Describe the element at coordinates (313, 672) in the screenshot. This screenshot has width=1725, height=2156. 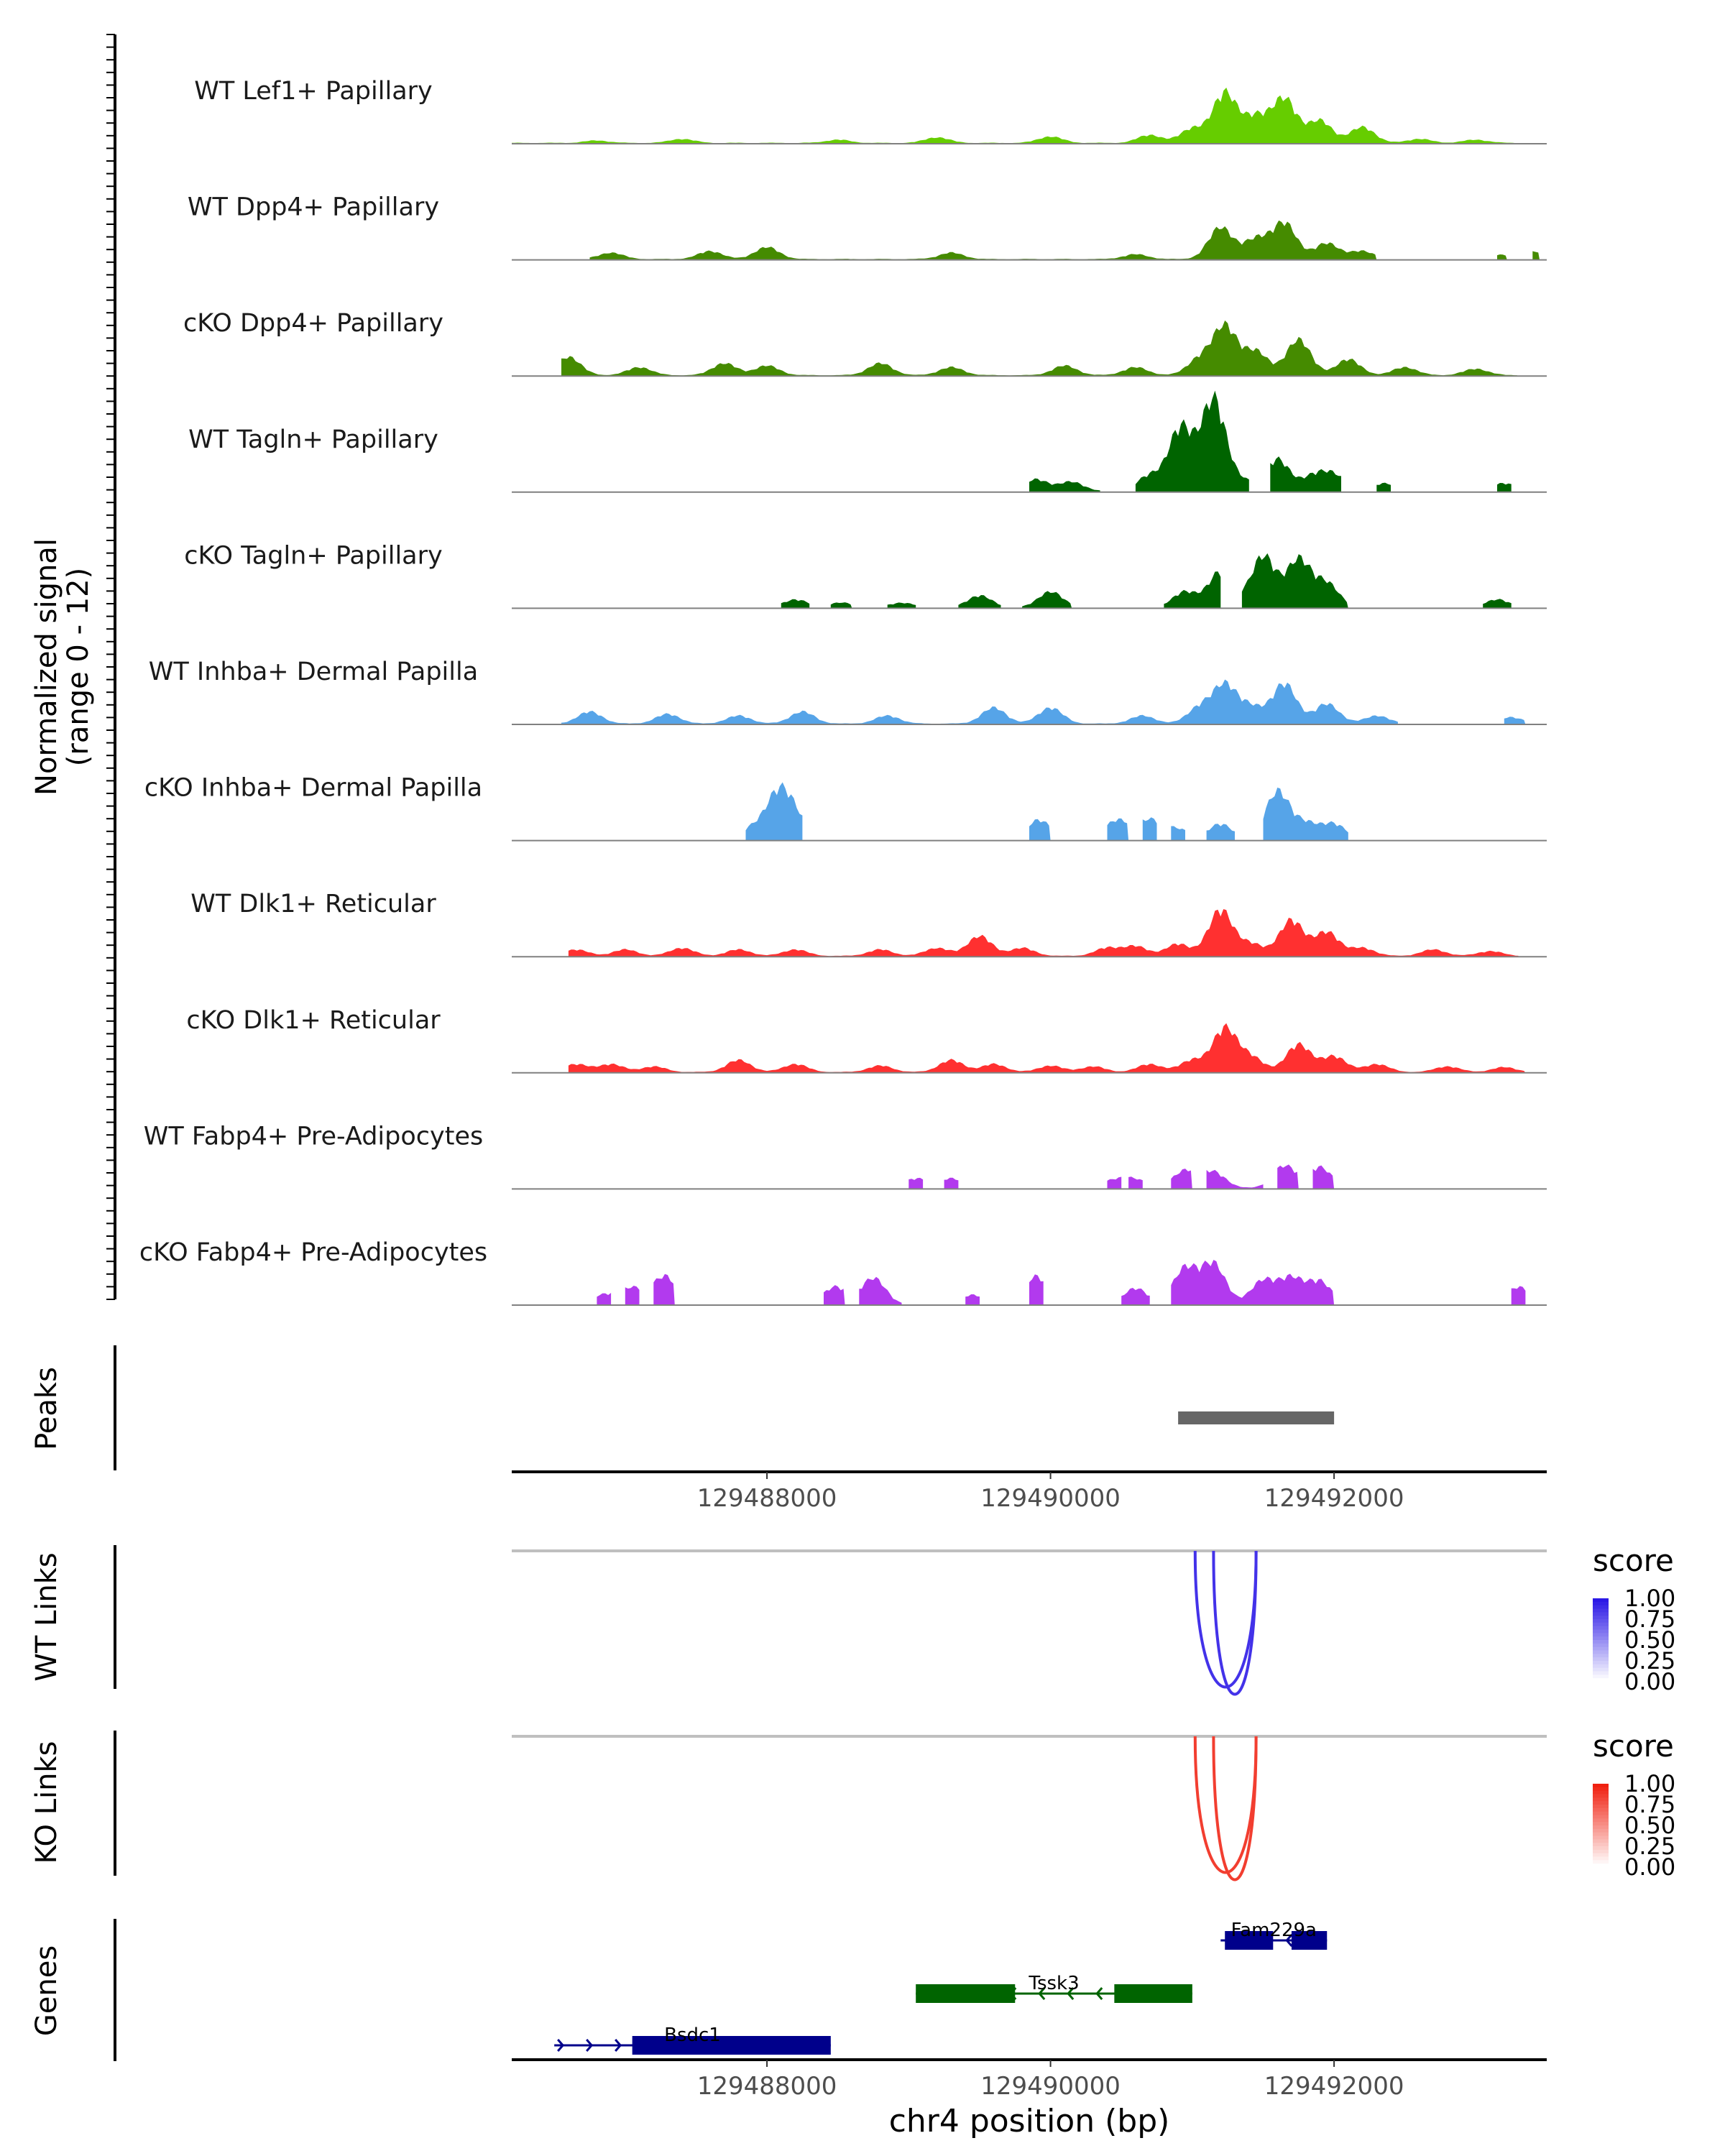
I see `track-label: WT Inhba+ Dermal Papilla` at that location.